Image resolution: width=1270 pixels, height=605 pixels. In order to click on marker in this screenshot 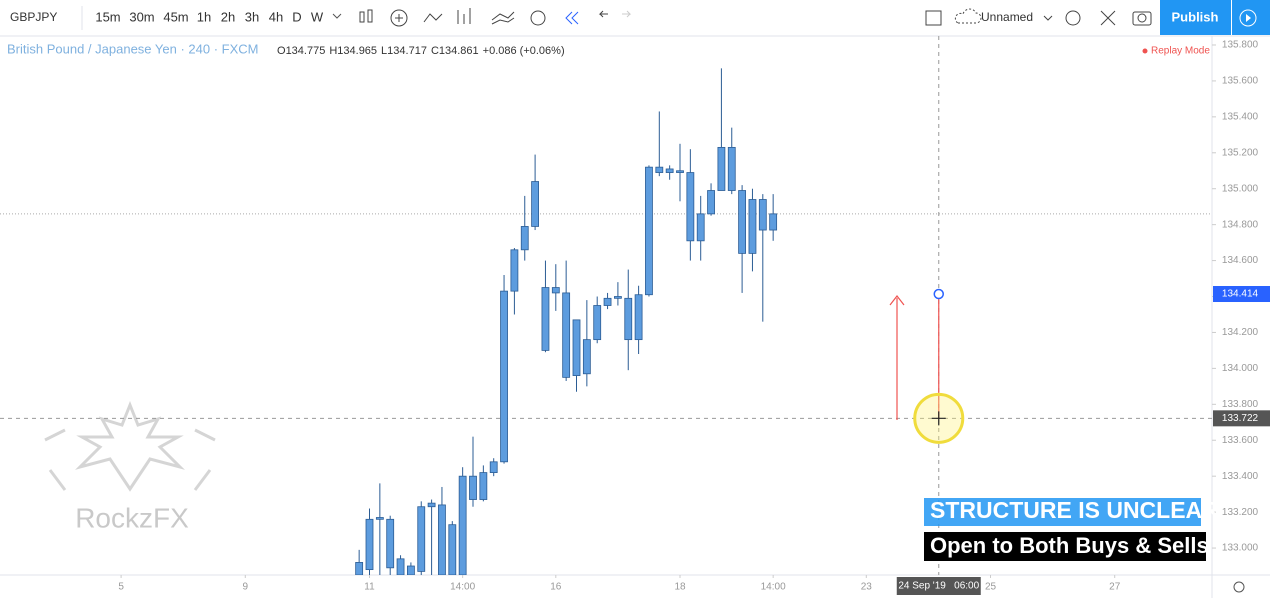, I will do `click(939, 294)`.